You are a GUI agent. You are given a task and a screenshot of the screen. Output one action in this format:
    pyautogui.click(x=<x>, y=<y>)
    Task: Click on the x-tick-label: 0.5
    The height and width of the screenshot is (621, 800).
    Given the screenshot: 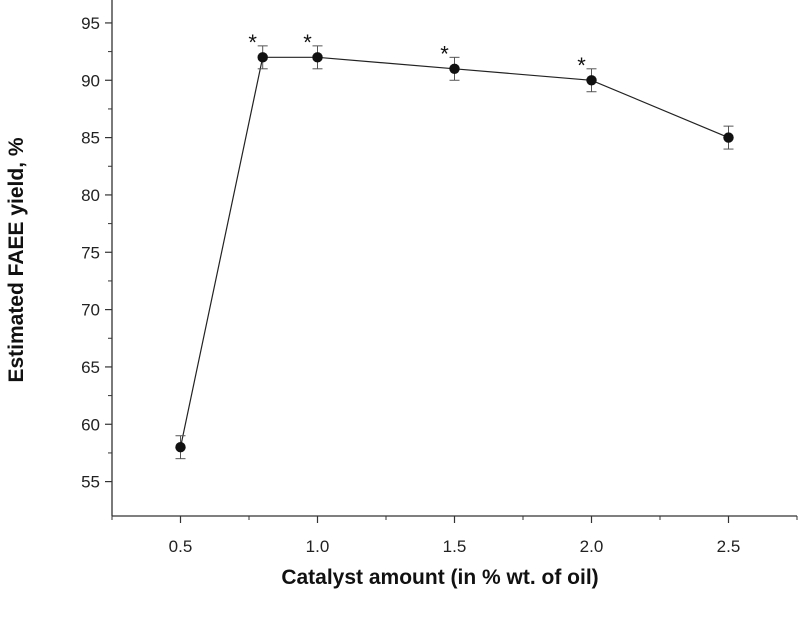 What is the action you would take?
    pyautogui.click(x=181, y=546)
    